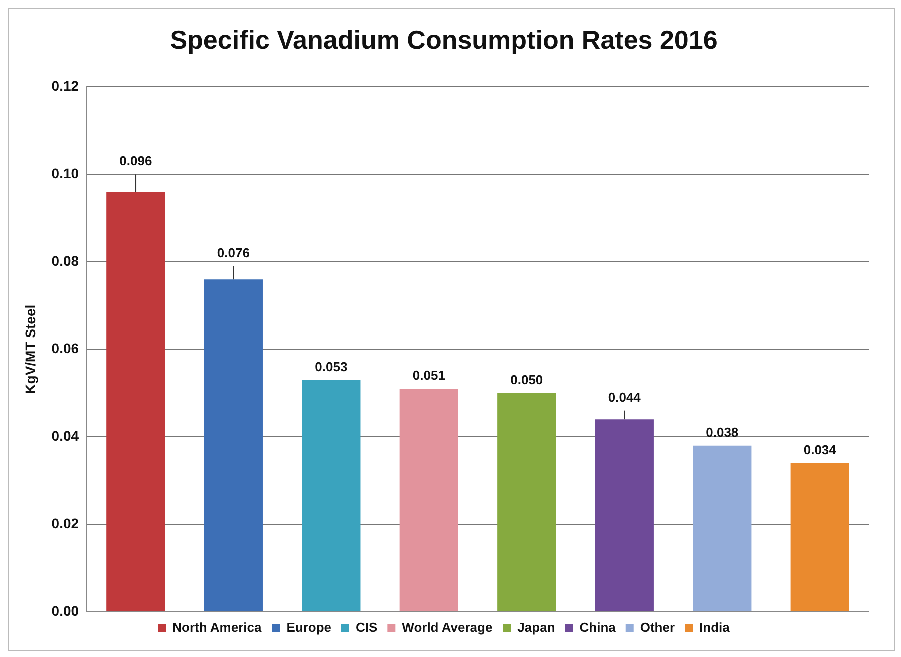 Image resolution: width=901 pixels, height=657 pixels. What do you see at coordinates (527, 380) in the screenshot?
I see `data-label: 0.050` at bounding box center [527, 380].